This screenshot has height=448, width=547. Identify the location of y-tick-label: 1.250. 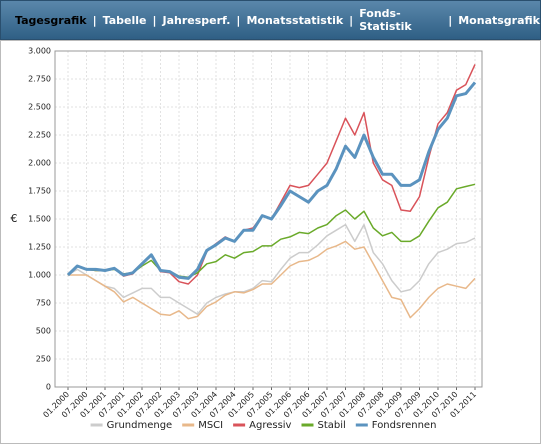
(39, 247).